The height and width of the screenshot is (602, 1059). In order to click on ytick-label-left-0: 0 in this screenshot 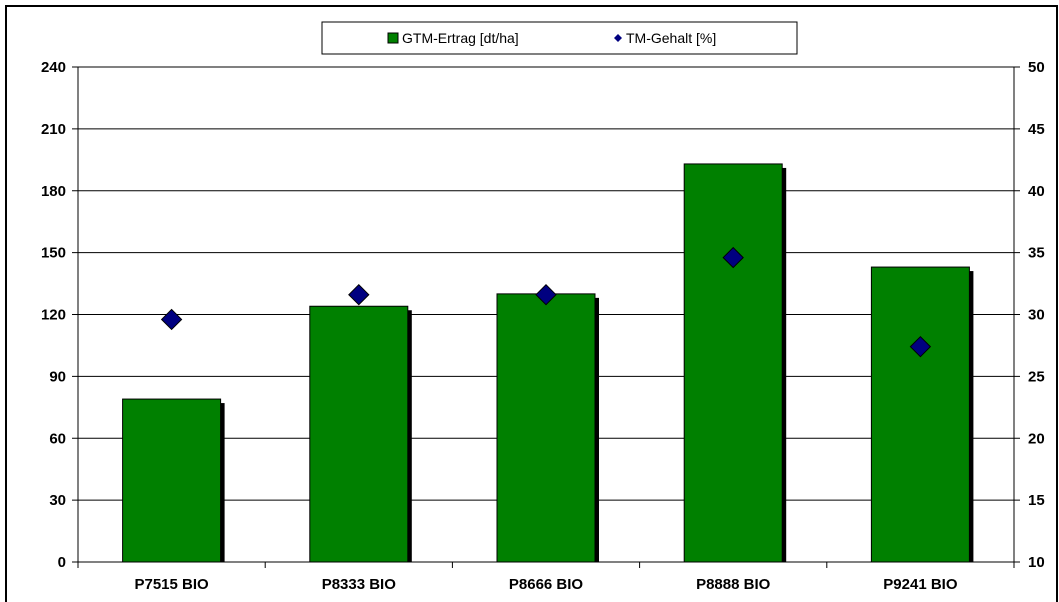, I will do `click(62, 562)`.